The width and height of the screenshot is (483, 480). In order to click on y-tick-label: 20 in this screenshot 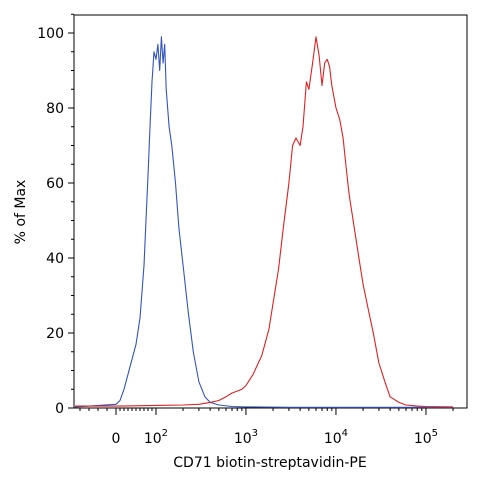, I will do `click(55, 334)`.